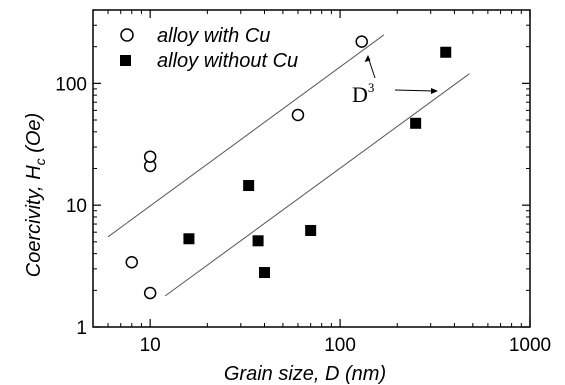 This screenshot has height=385, width=565. I want to click on y-axis-title-subscript: c, so click(40, 161).